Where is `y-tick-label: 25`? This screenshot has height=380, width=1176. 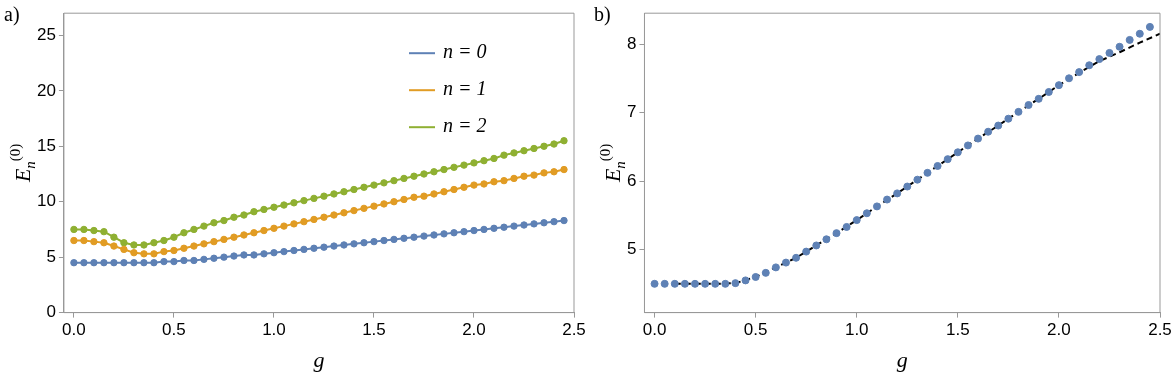
y-tick-label: 25 is located at coordinates (46, 35).